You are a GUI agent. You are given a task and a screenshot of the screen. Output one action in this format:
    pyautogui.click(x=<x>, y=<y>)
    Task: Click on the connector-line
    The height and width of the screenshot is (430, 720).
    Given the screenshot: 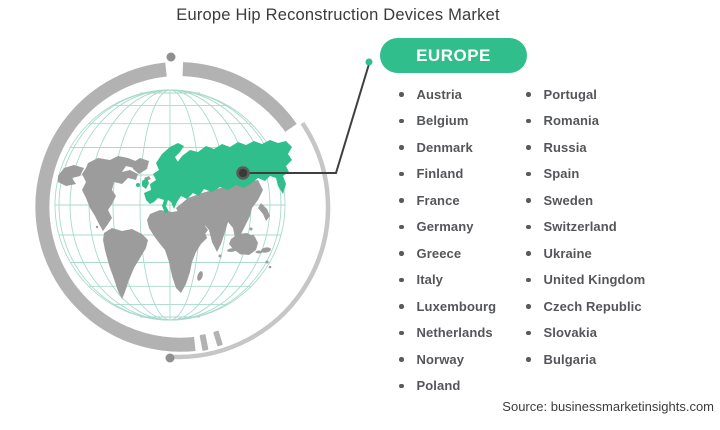 What is the action you would take?
    pyautogui.click(x=306, y=118)
    